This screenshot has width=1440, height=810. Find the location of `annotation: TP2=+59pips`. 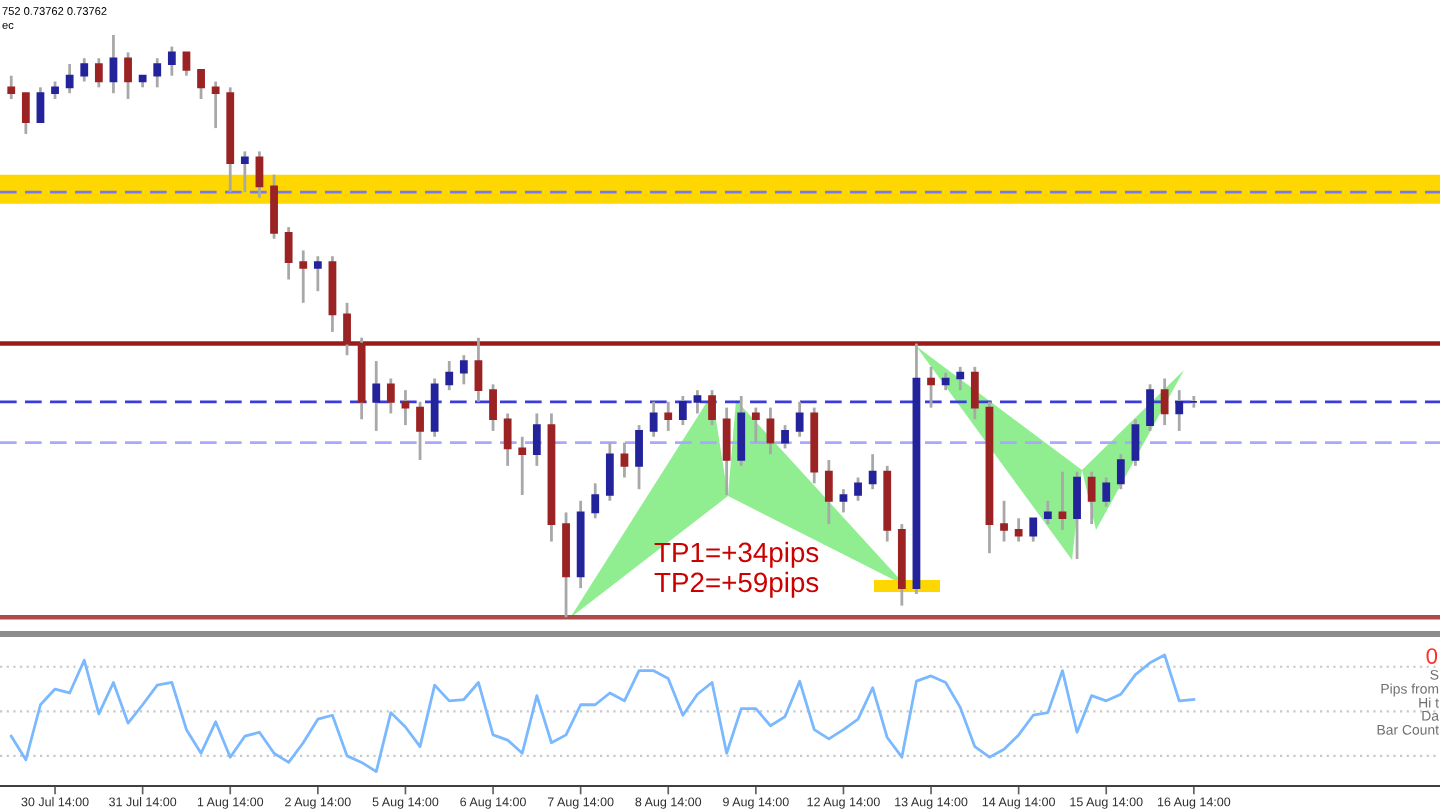

annotation: TP2=+59pips is located at coordinates (736, 584).